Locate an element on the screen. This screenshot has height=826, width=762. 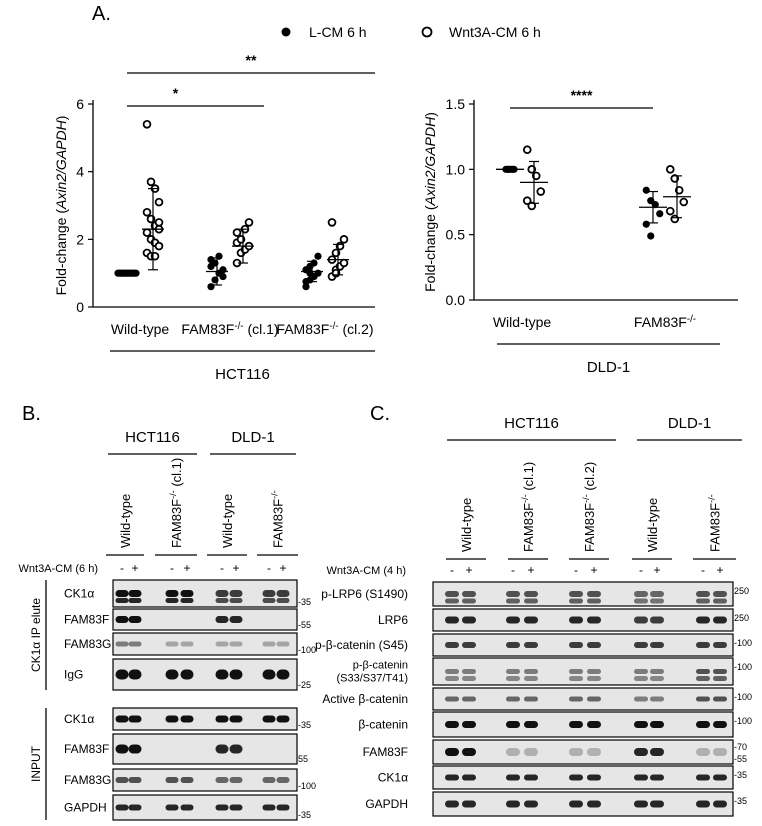
cell-line-header: HCT116 is located at coordinates (531, 423).